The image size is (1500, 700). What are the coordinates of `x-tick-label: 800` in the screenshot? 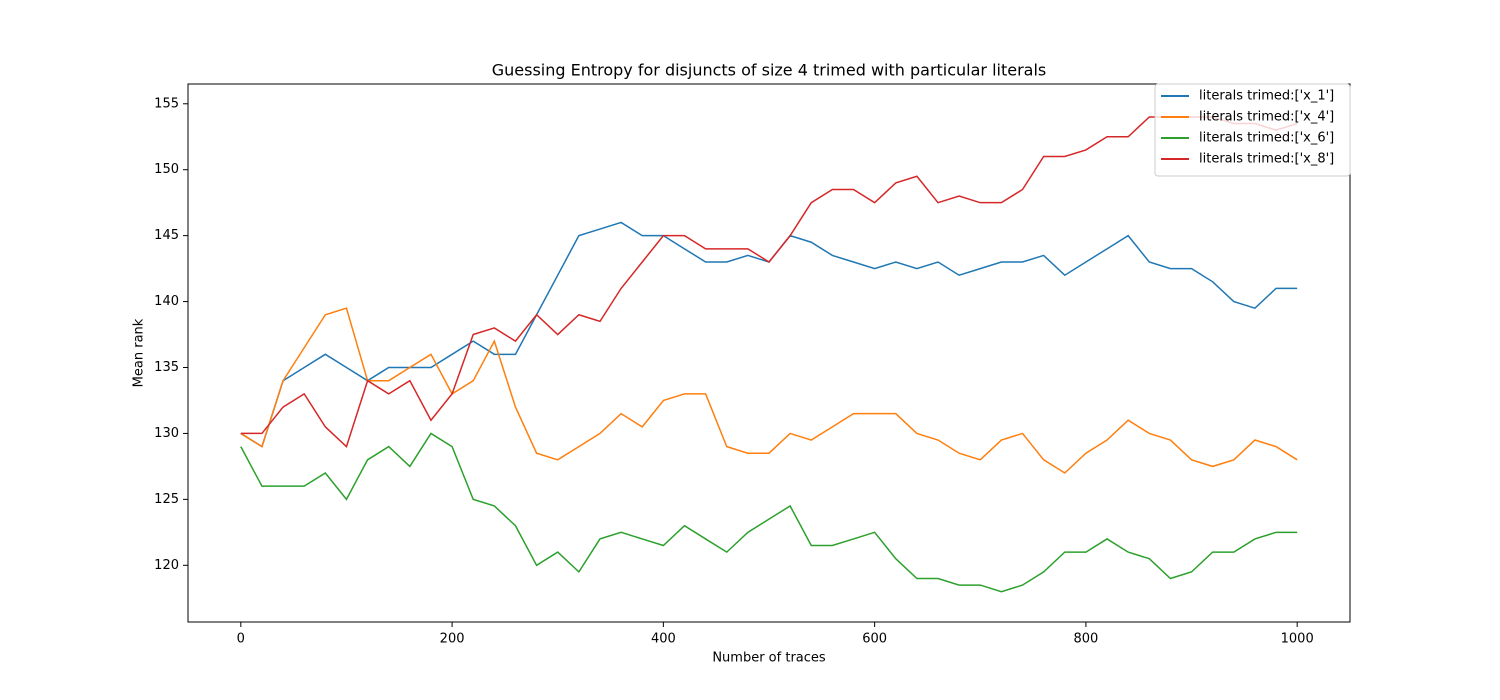 It's located at (1085, 639).